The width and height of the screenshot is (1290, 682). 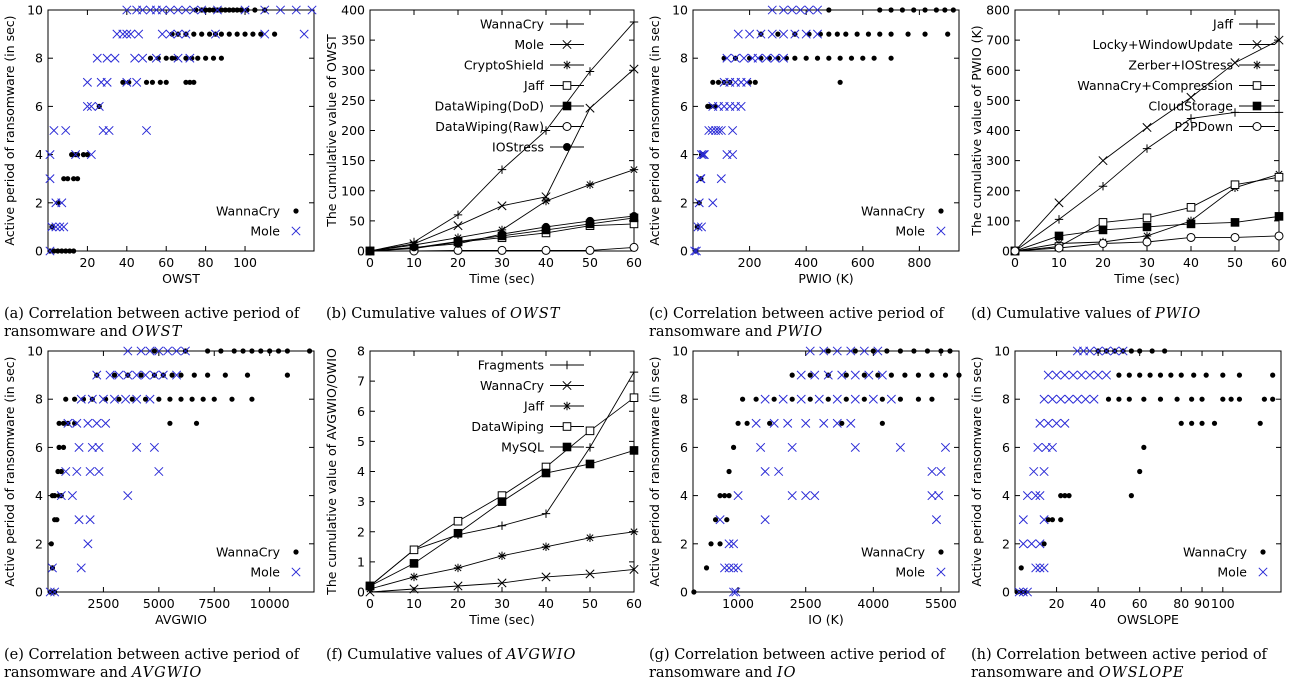 I want to click on point-e-1-45-shape, so click(x=168, y=351).